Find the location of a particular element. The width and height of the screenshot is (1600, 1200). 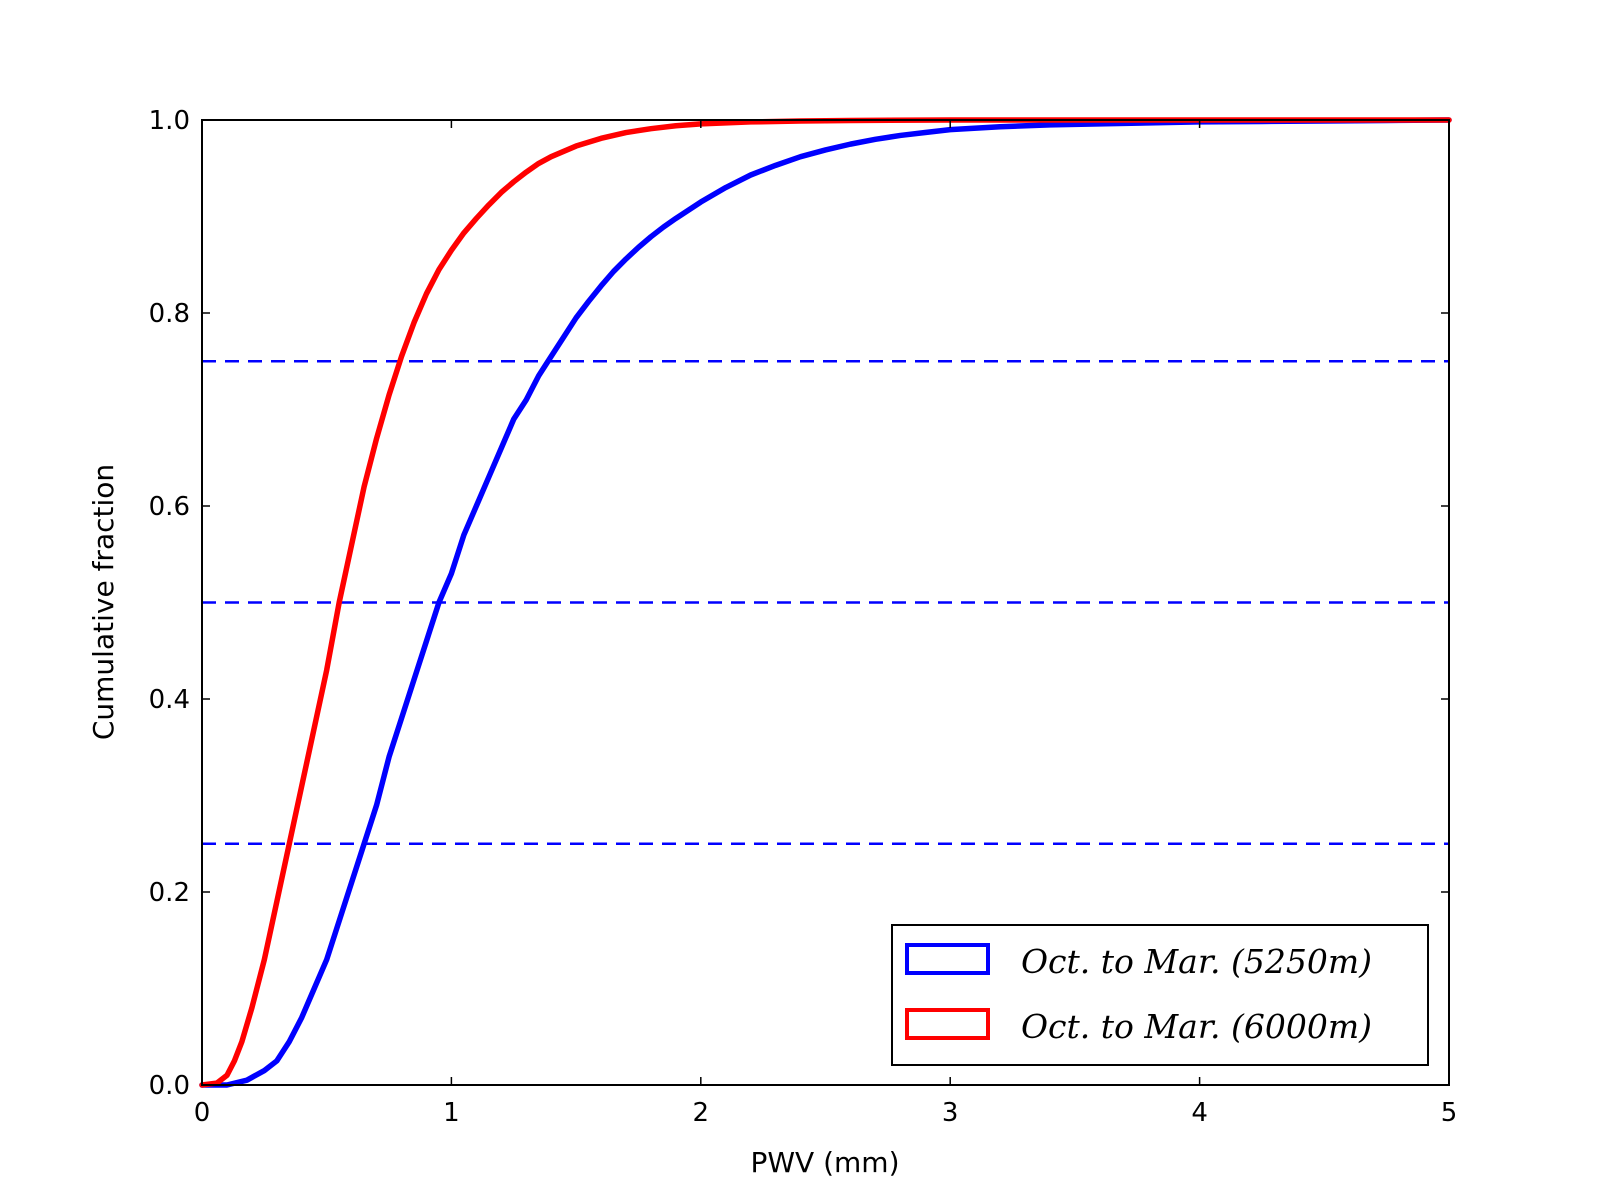

x-tick-label-0: 0 is located at coordinates (202, 1113).